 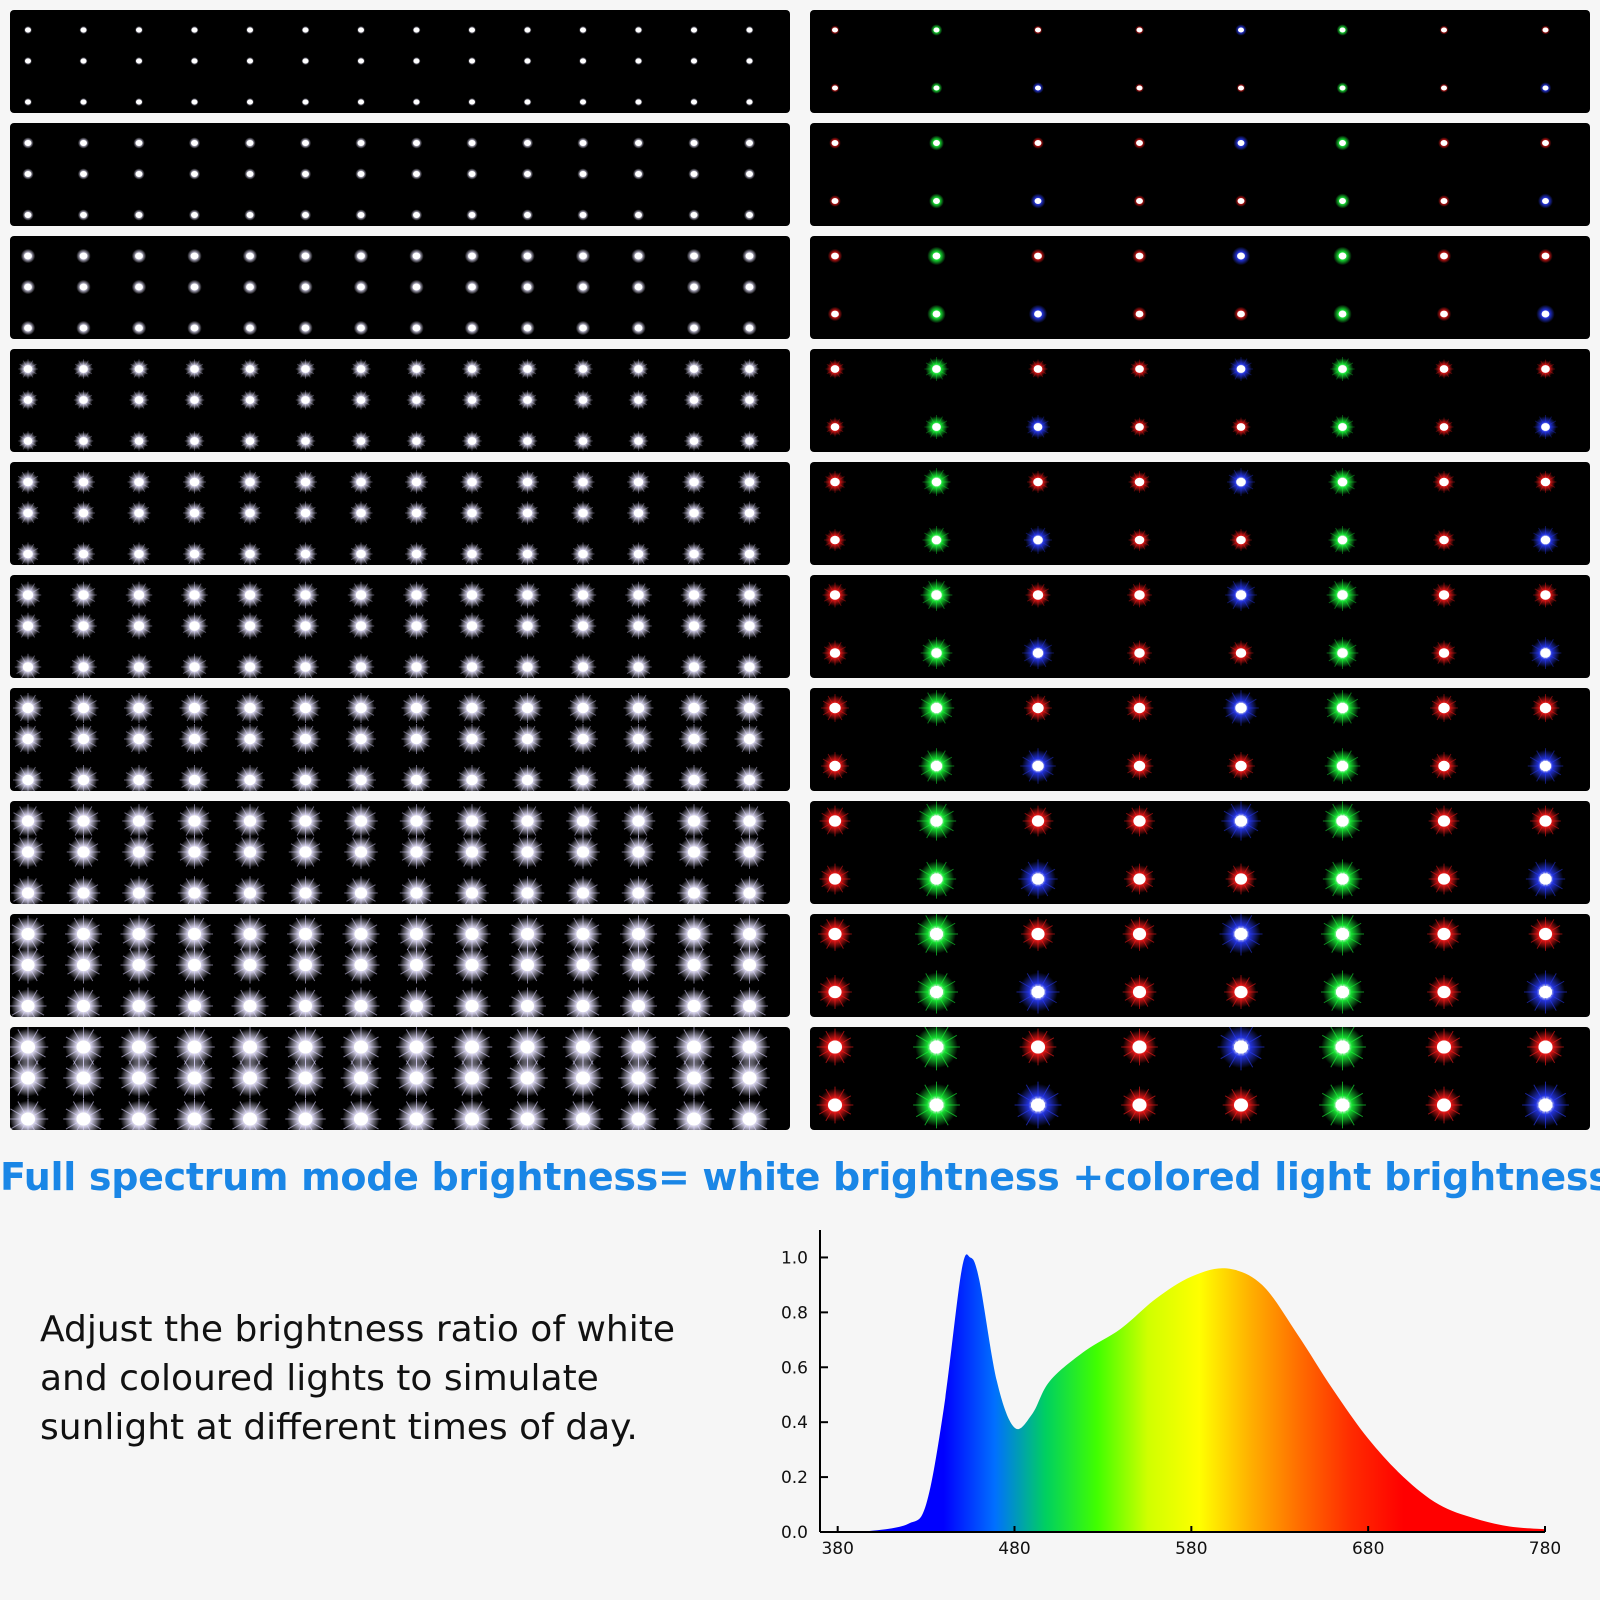 What do you see at coordinates (1368, 1549) in the screenshot?
I see `x-tick-label: 680` at bounding box center [1368, 1549].